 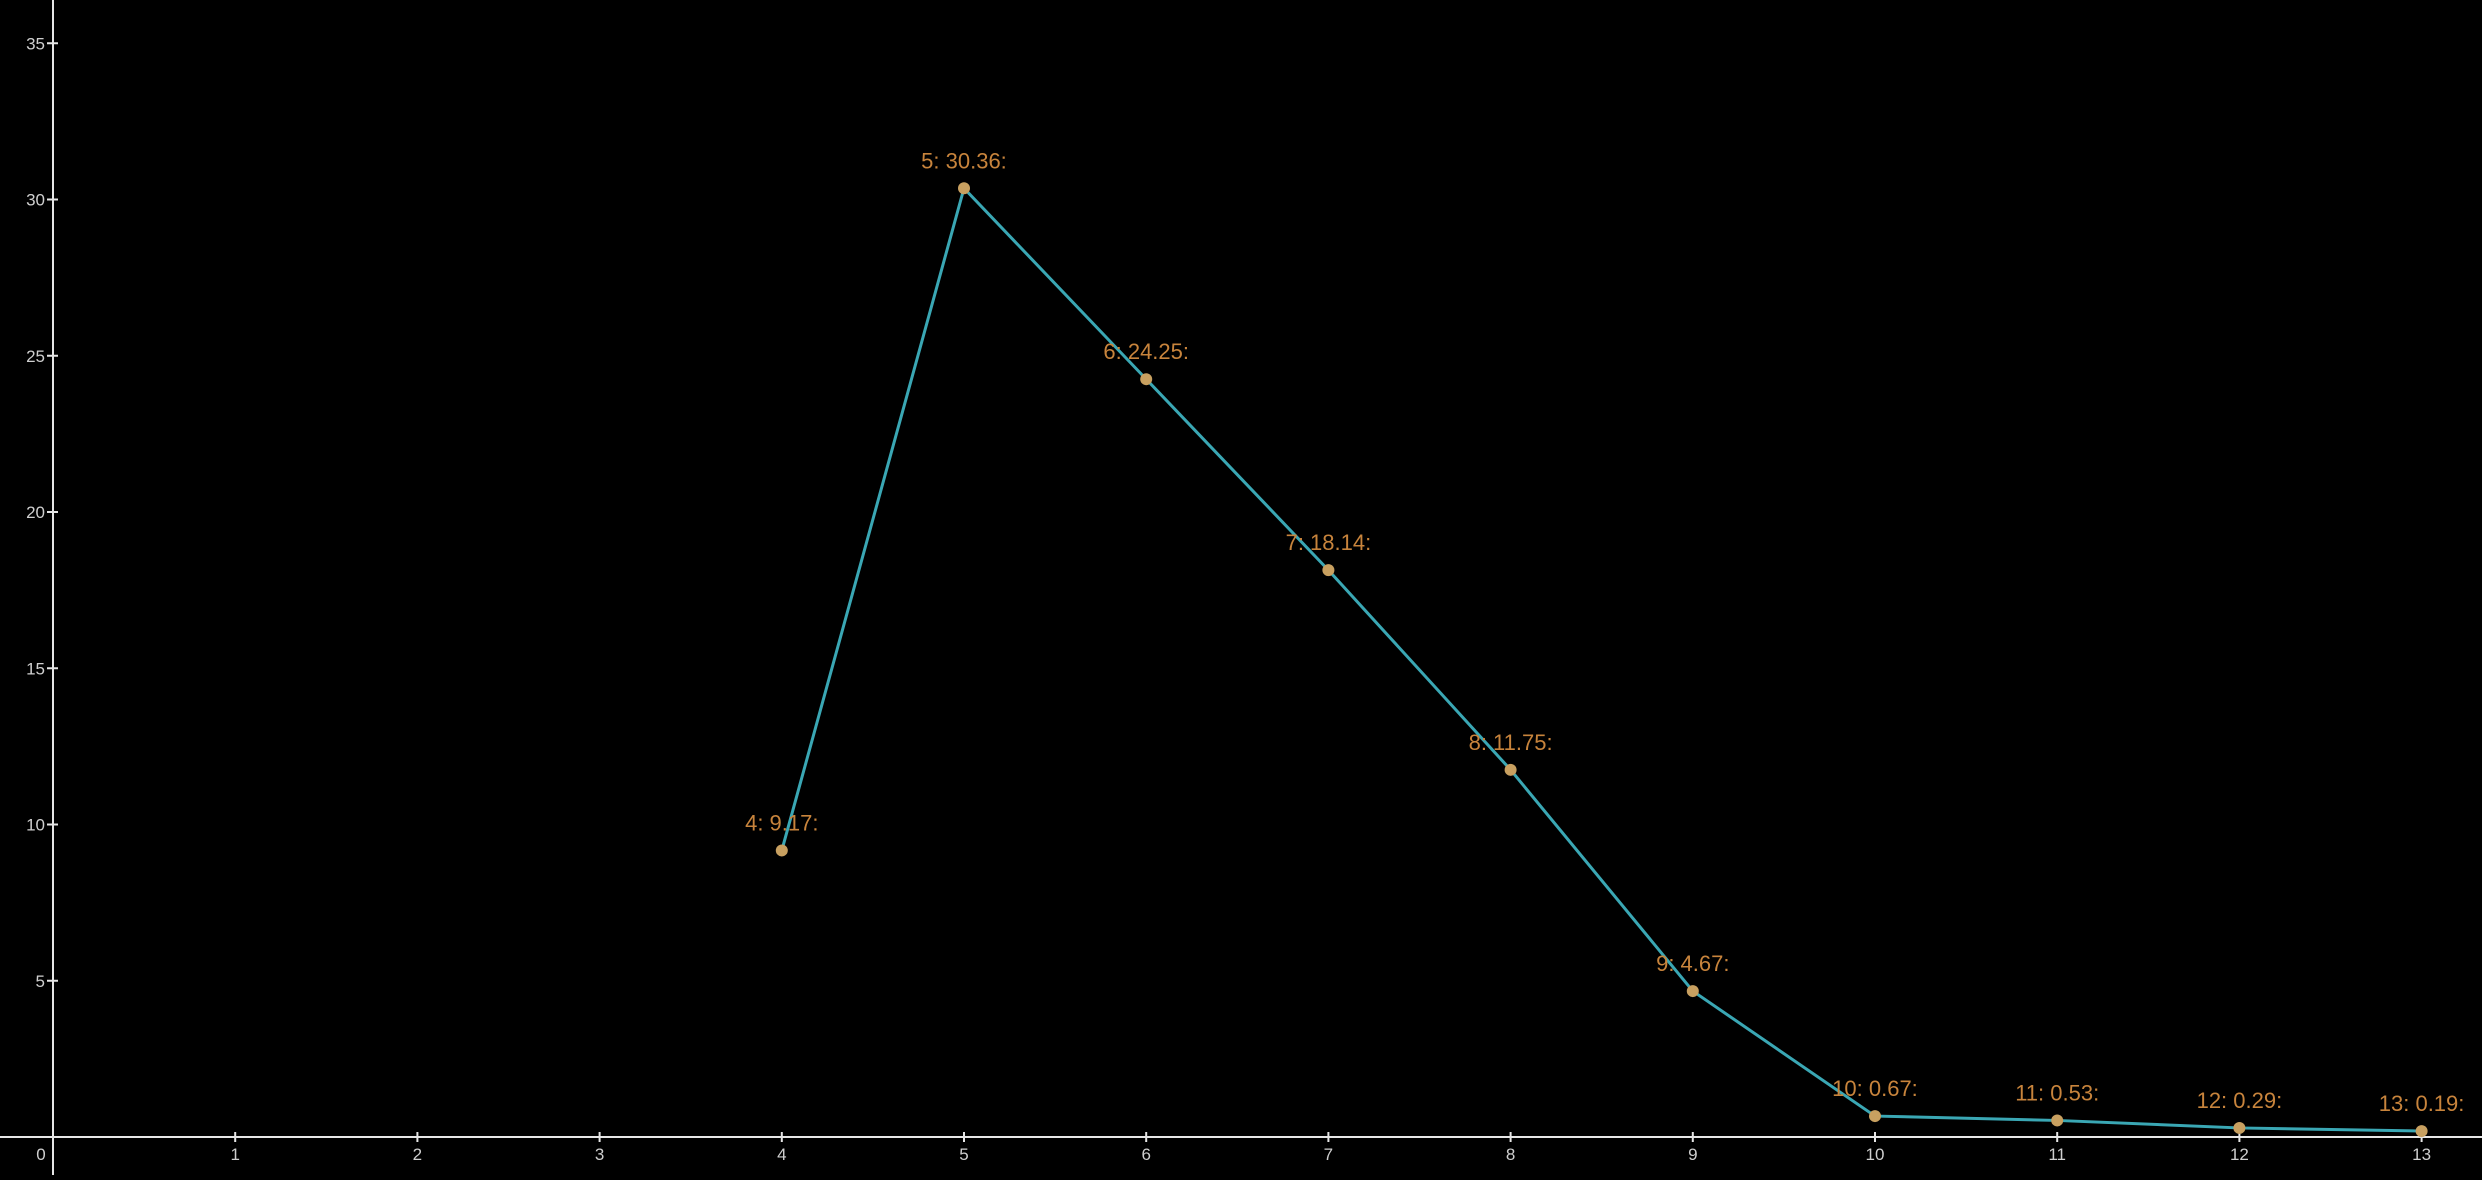 I want to click on y-tick-label: 5, so click(x=40, y=981).